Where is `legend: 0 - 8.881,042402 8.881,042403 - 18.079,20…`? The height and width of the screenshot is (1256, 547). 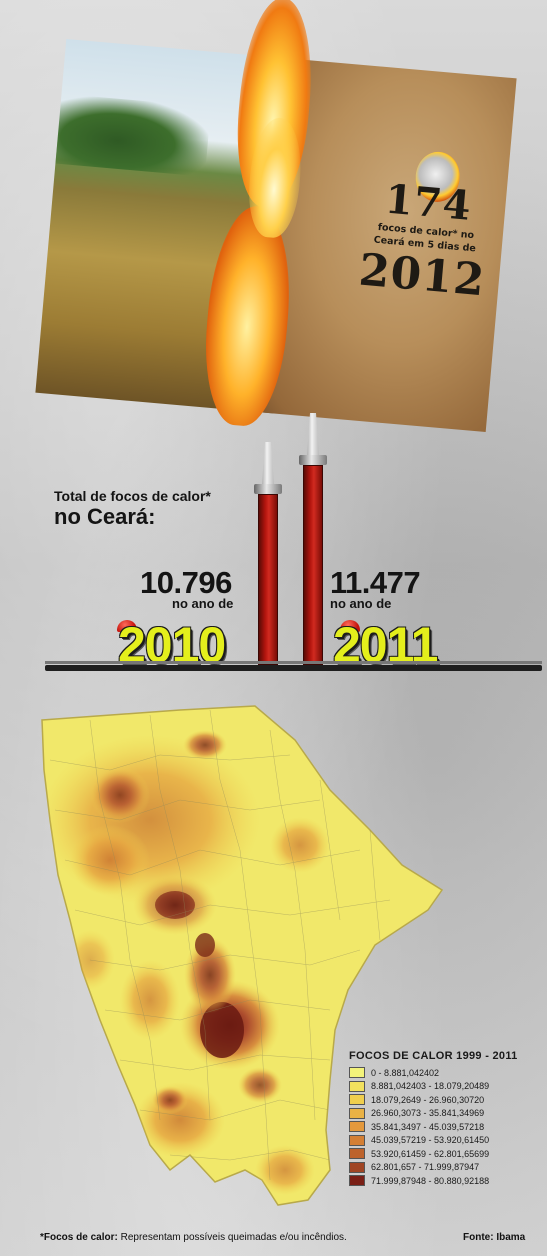 legend: 0 - 8.881,042402 8.881,042403 - 18.079,20… is located at coordinates (419, 1127).